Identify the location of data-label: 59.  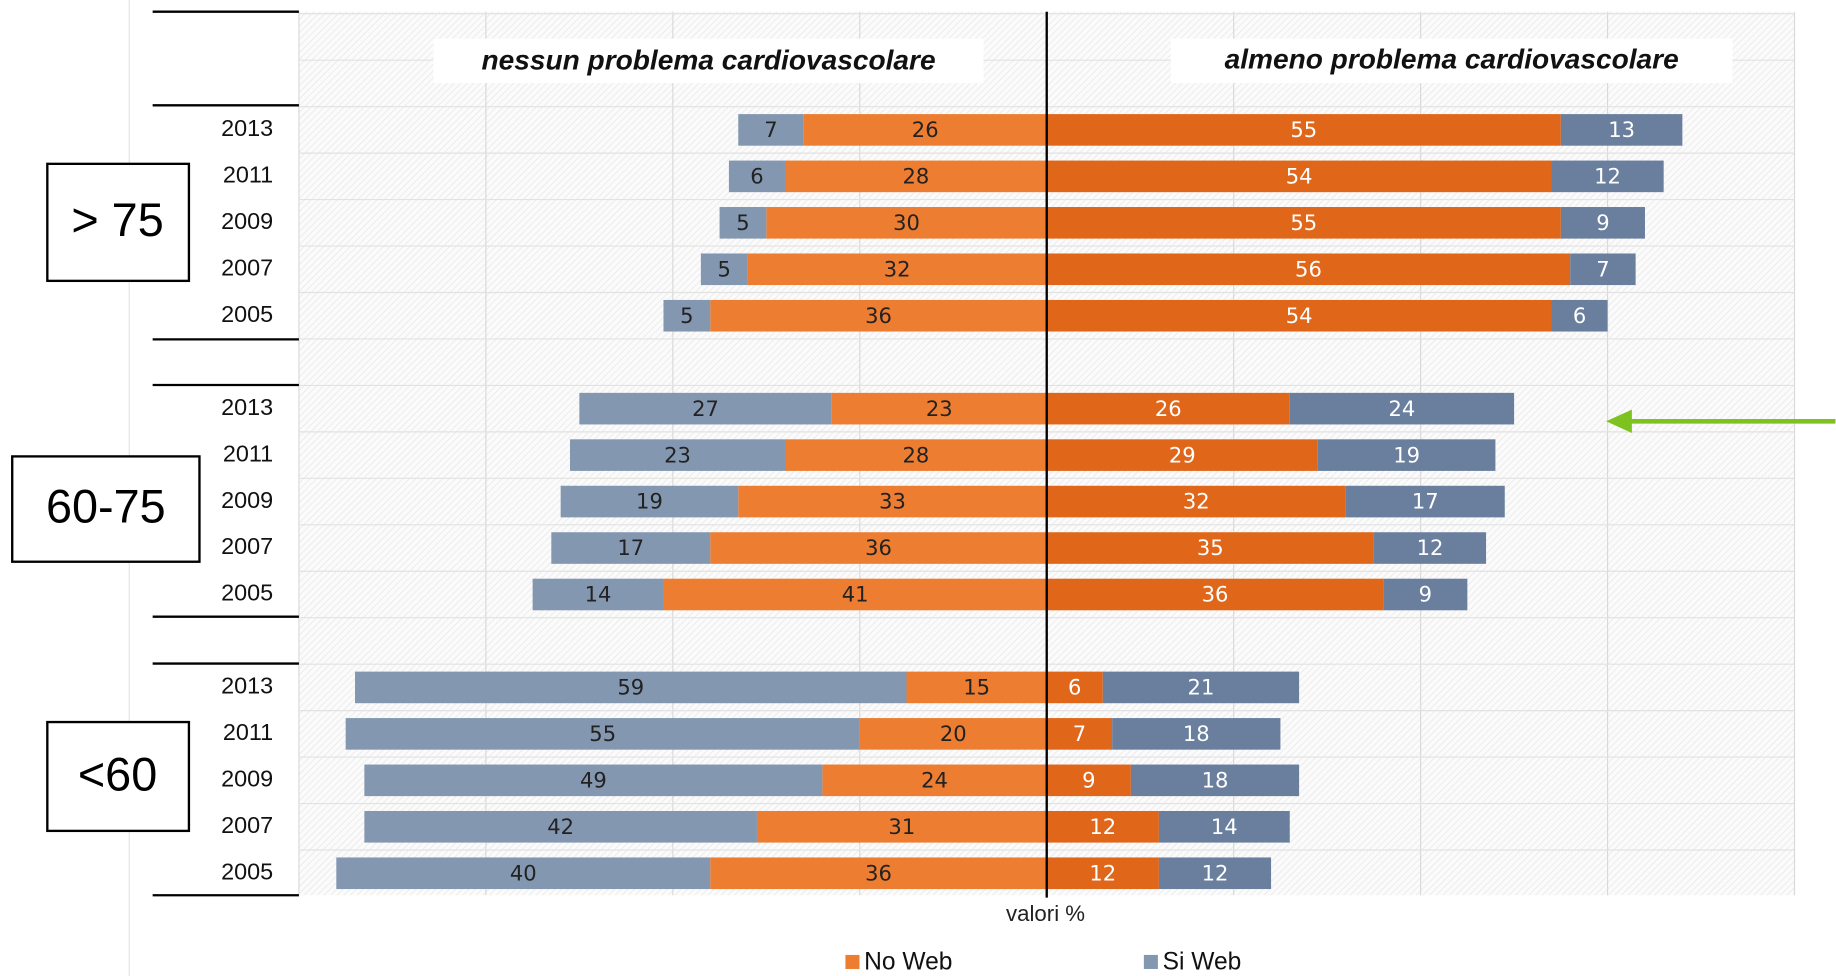
(630, 687).